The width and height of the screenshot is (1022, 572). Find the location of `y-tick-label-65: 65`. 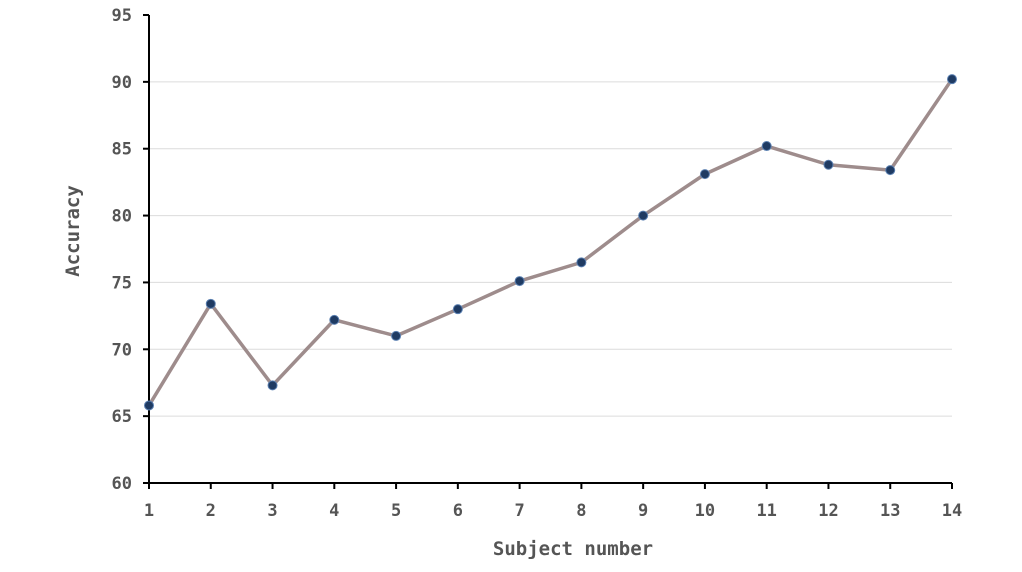

y-tick-label-65: 65 is located at coordinates (122, 417).